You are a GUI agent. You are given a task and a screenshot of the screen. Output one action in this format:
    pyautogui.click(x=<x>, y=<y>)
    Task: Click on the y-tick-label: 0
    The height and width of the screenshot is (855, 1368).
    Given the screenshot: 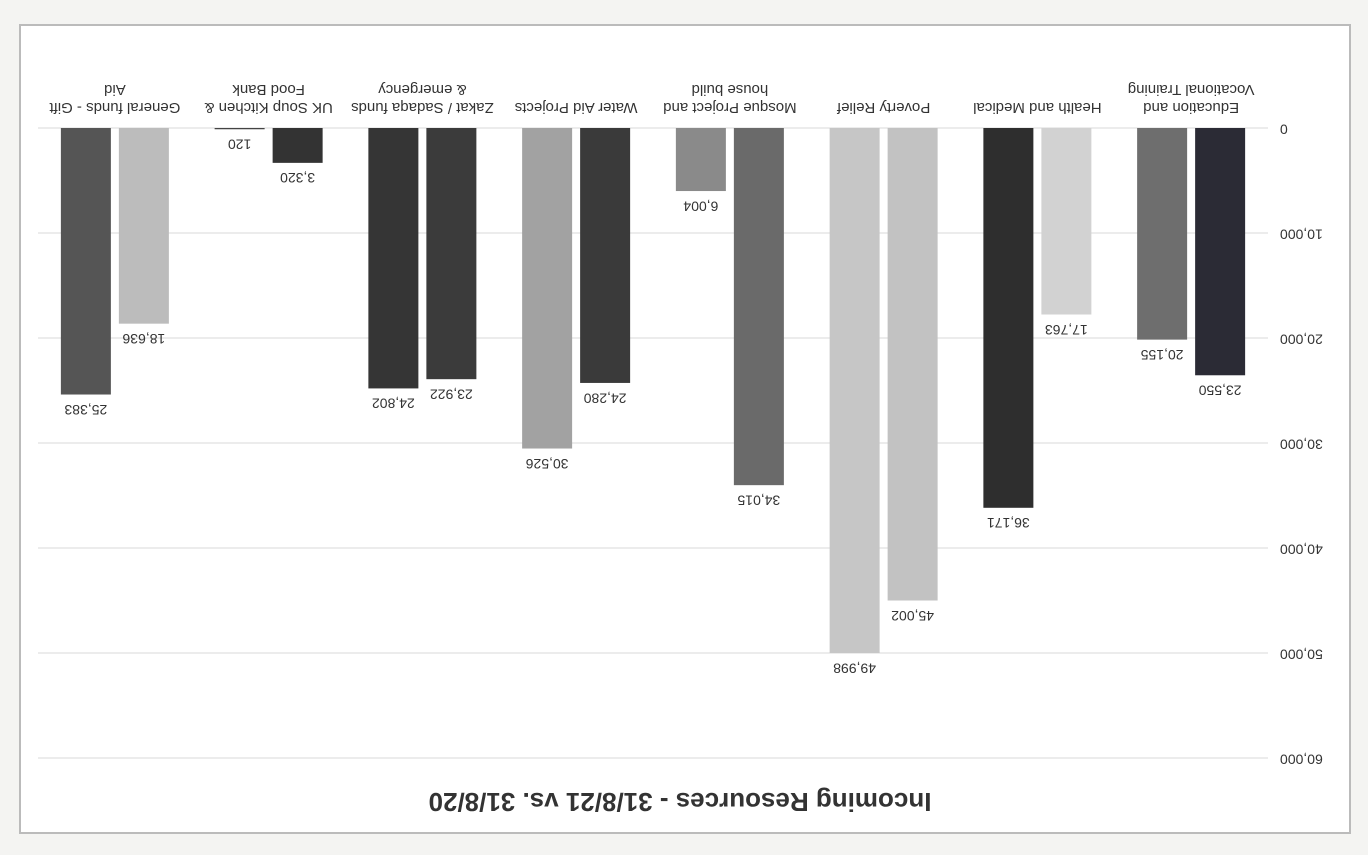 What is the action you would take?
    pyautogui.click(x=1284, y=129)
    